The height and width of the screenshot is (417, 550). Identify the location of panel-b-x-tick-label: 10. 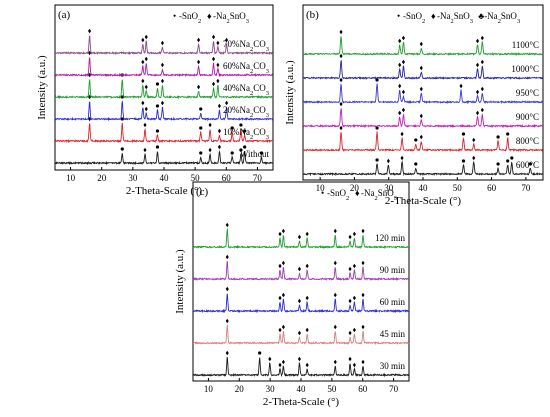
(321, 188).